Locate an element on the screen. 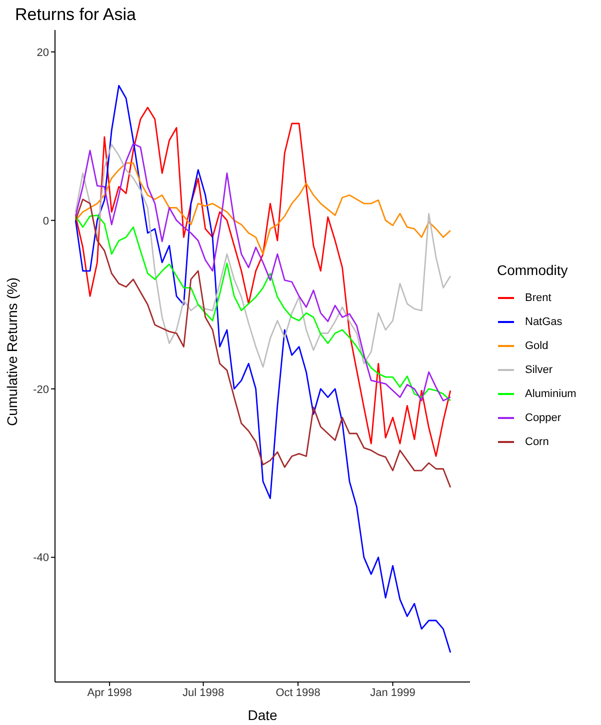  x-tick-label: Apr 1998 is located at coordinates (109, 692).